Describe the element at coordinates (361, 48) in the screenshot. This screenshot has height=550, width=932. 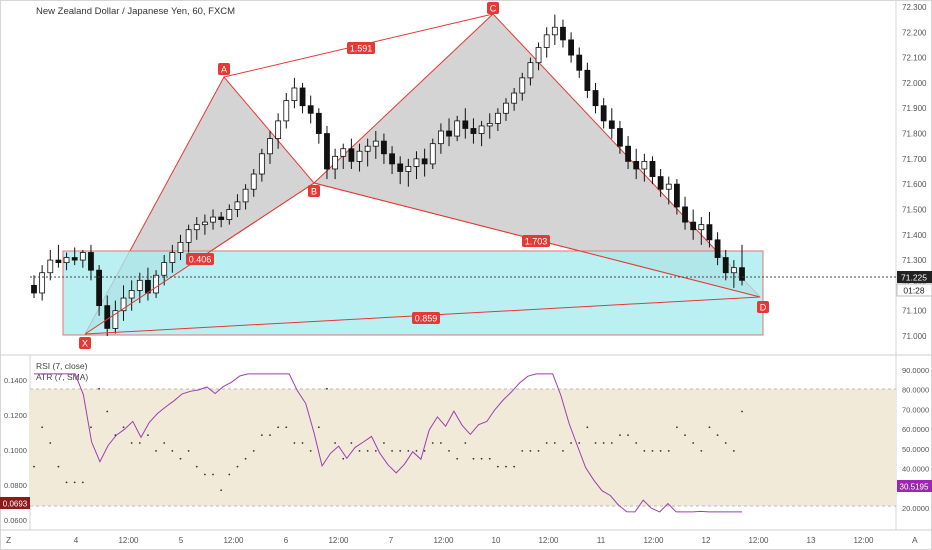
I see `ratio-label-ac: 1.591` at that location.